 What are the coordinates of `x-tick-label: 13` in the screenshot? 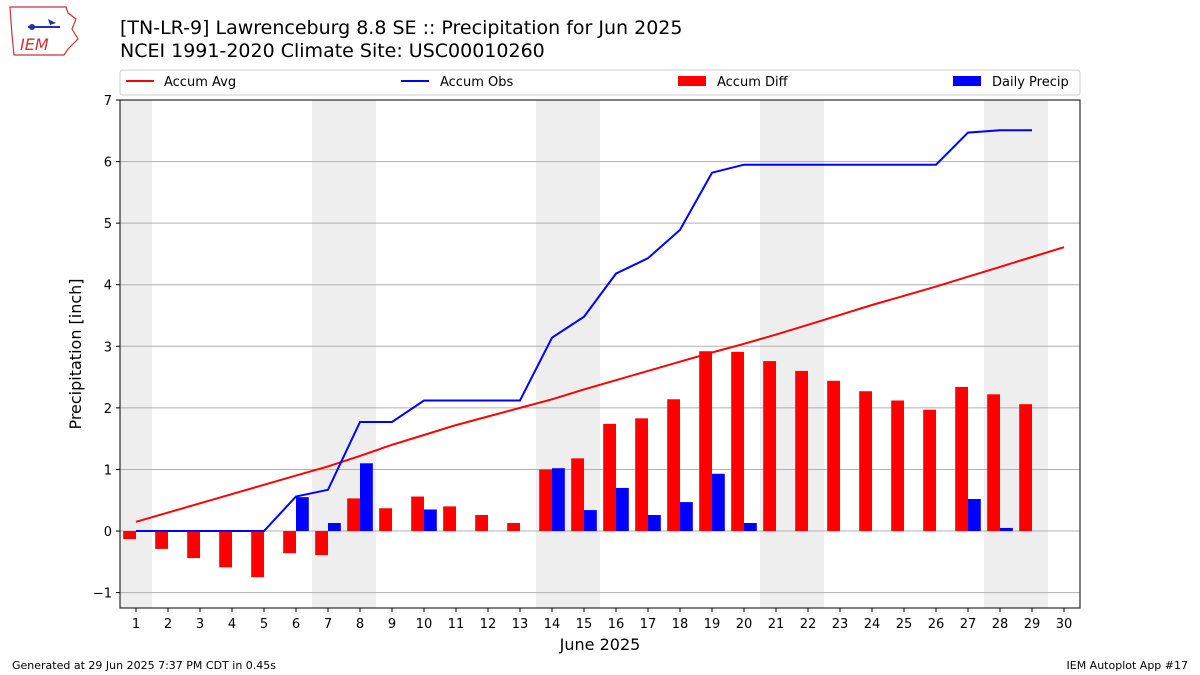 It's located at (520, 624).